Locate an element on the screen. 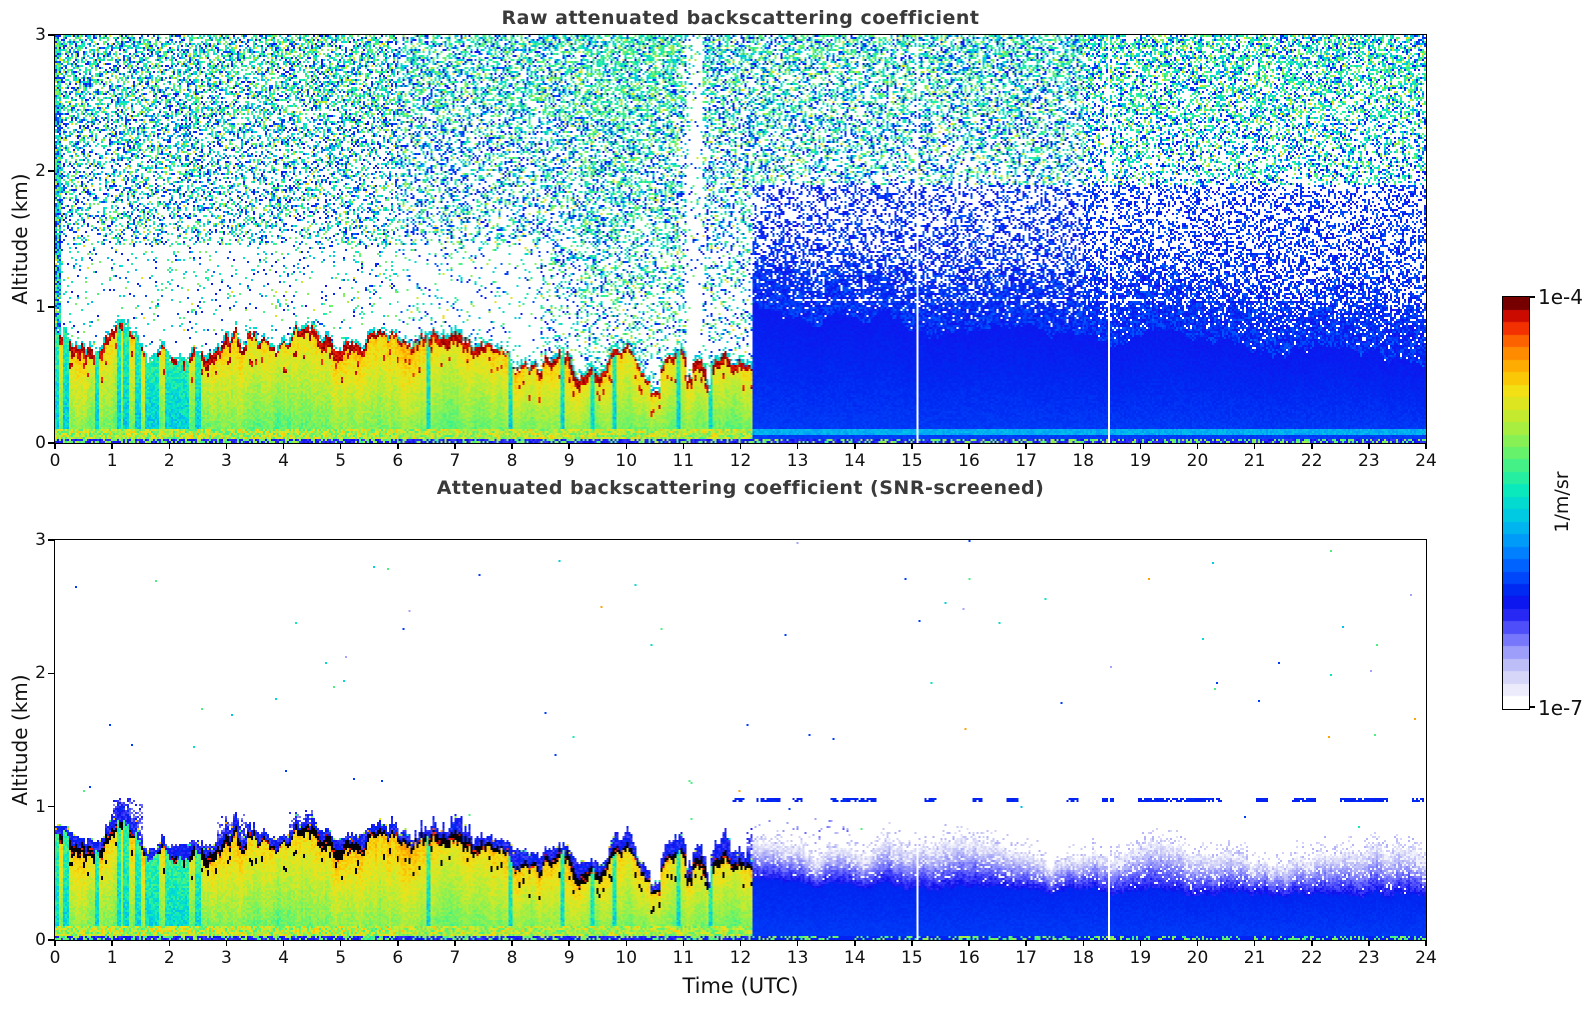 This screenshot has width=1595, height=1020. x-tick-label-screened: 6 is located at coordinates (398, 958).